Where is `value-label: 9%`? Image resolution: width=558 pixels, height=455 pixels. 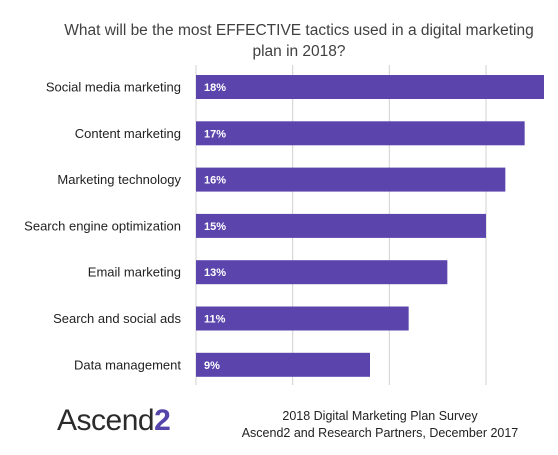 value-label: 9% is located at coordinates (212, 366).